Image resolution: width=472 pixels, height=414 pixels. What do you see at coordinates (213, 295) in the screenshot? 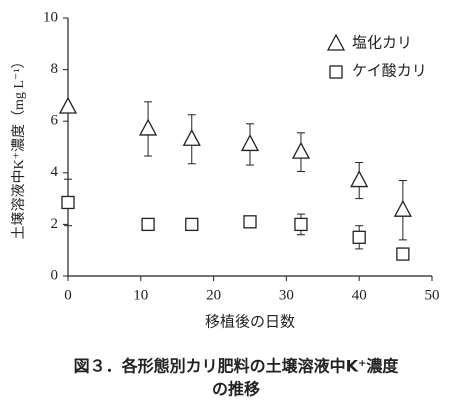
I see `x-tick-label: 20` at bounding box center [213, 295].